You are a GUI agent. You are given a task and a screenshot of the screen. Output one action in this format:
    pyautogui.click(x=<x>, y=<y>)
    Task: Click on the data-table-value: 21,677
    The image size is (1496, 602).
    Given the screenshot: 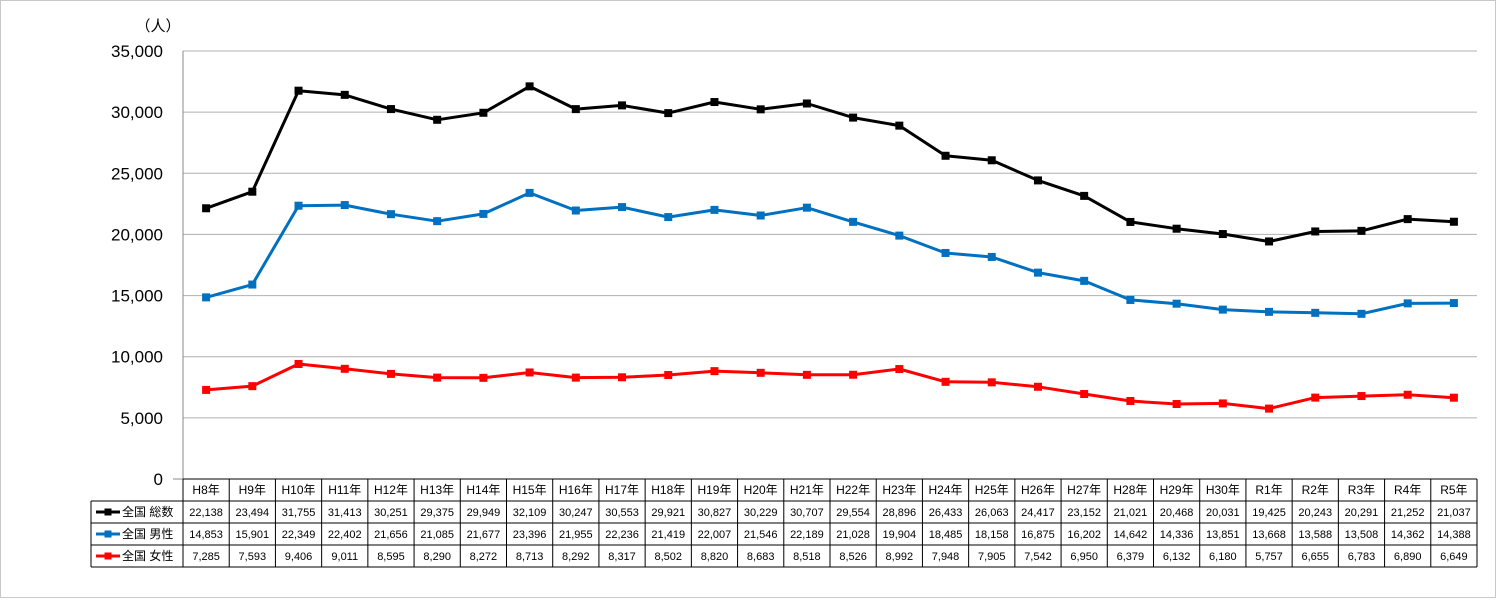 What is the action you would take?
    pyautogui.click(x=484, y=535)
    